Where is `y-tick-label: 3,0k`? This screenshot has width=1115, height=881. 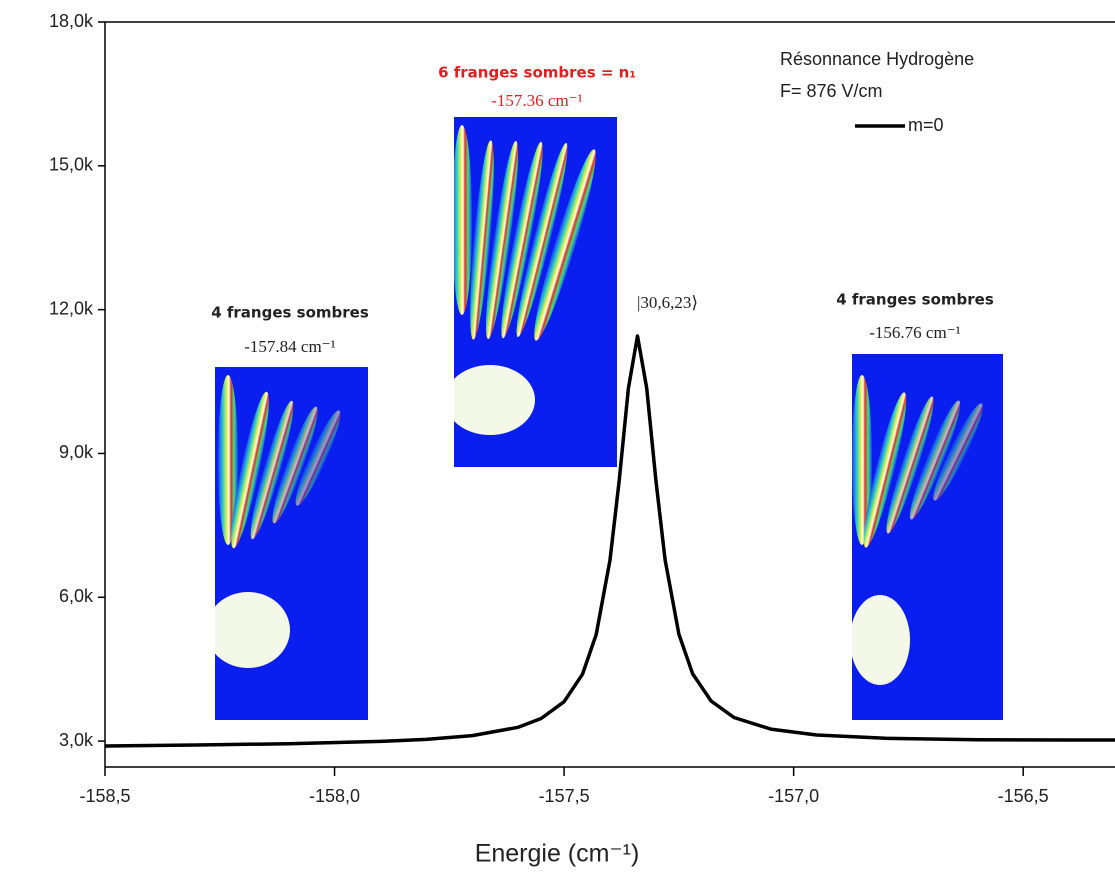
y-tick-label: 3,0k is located at coordinates (76, 740).